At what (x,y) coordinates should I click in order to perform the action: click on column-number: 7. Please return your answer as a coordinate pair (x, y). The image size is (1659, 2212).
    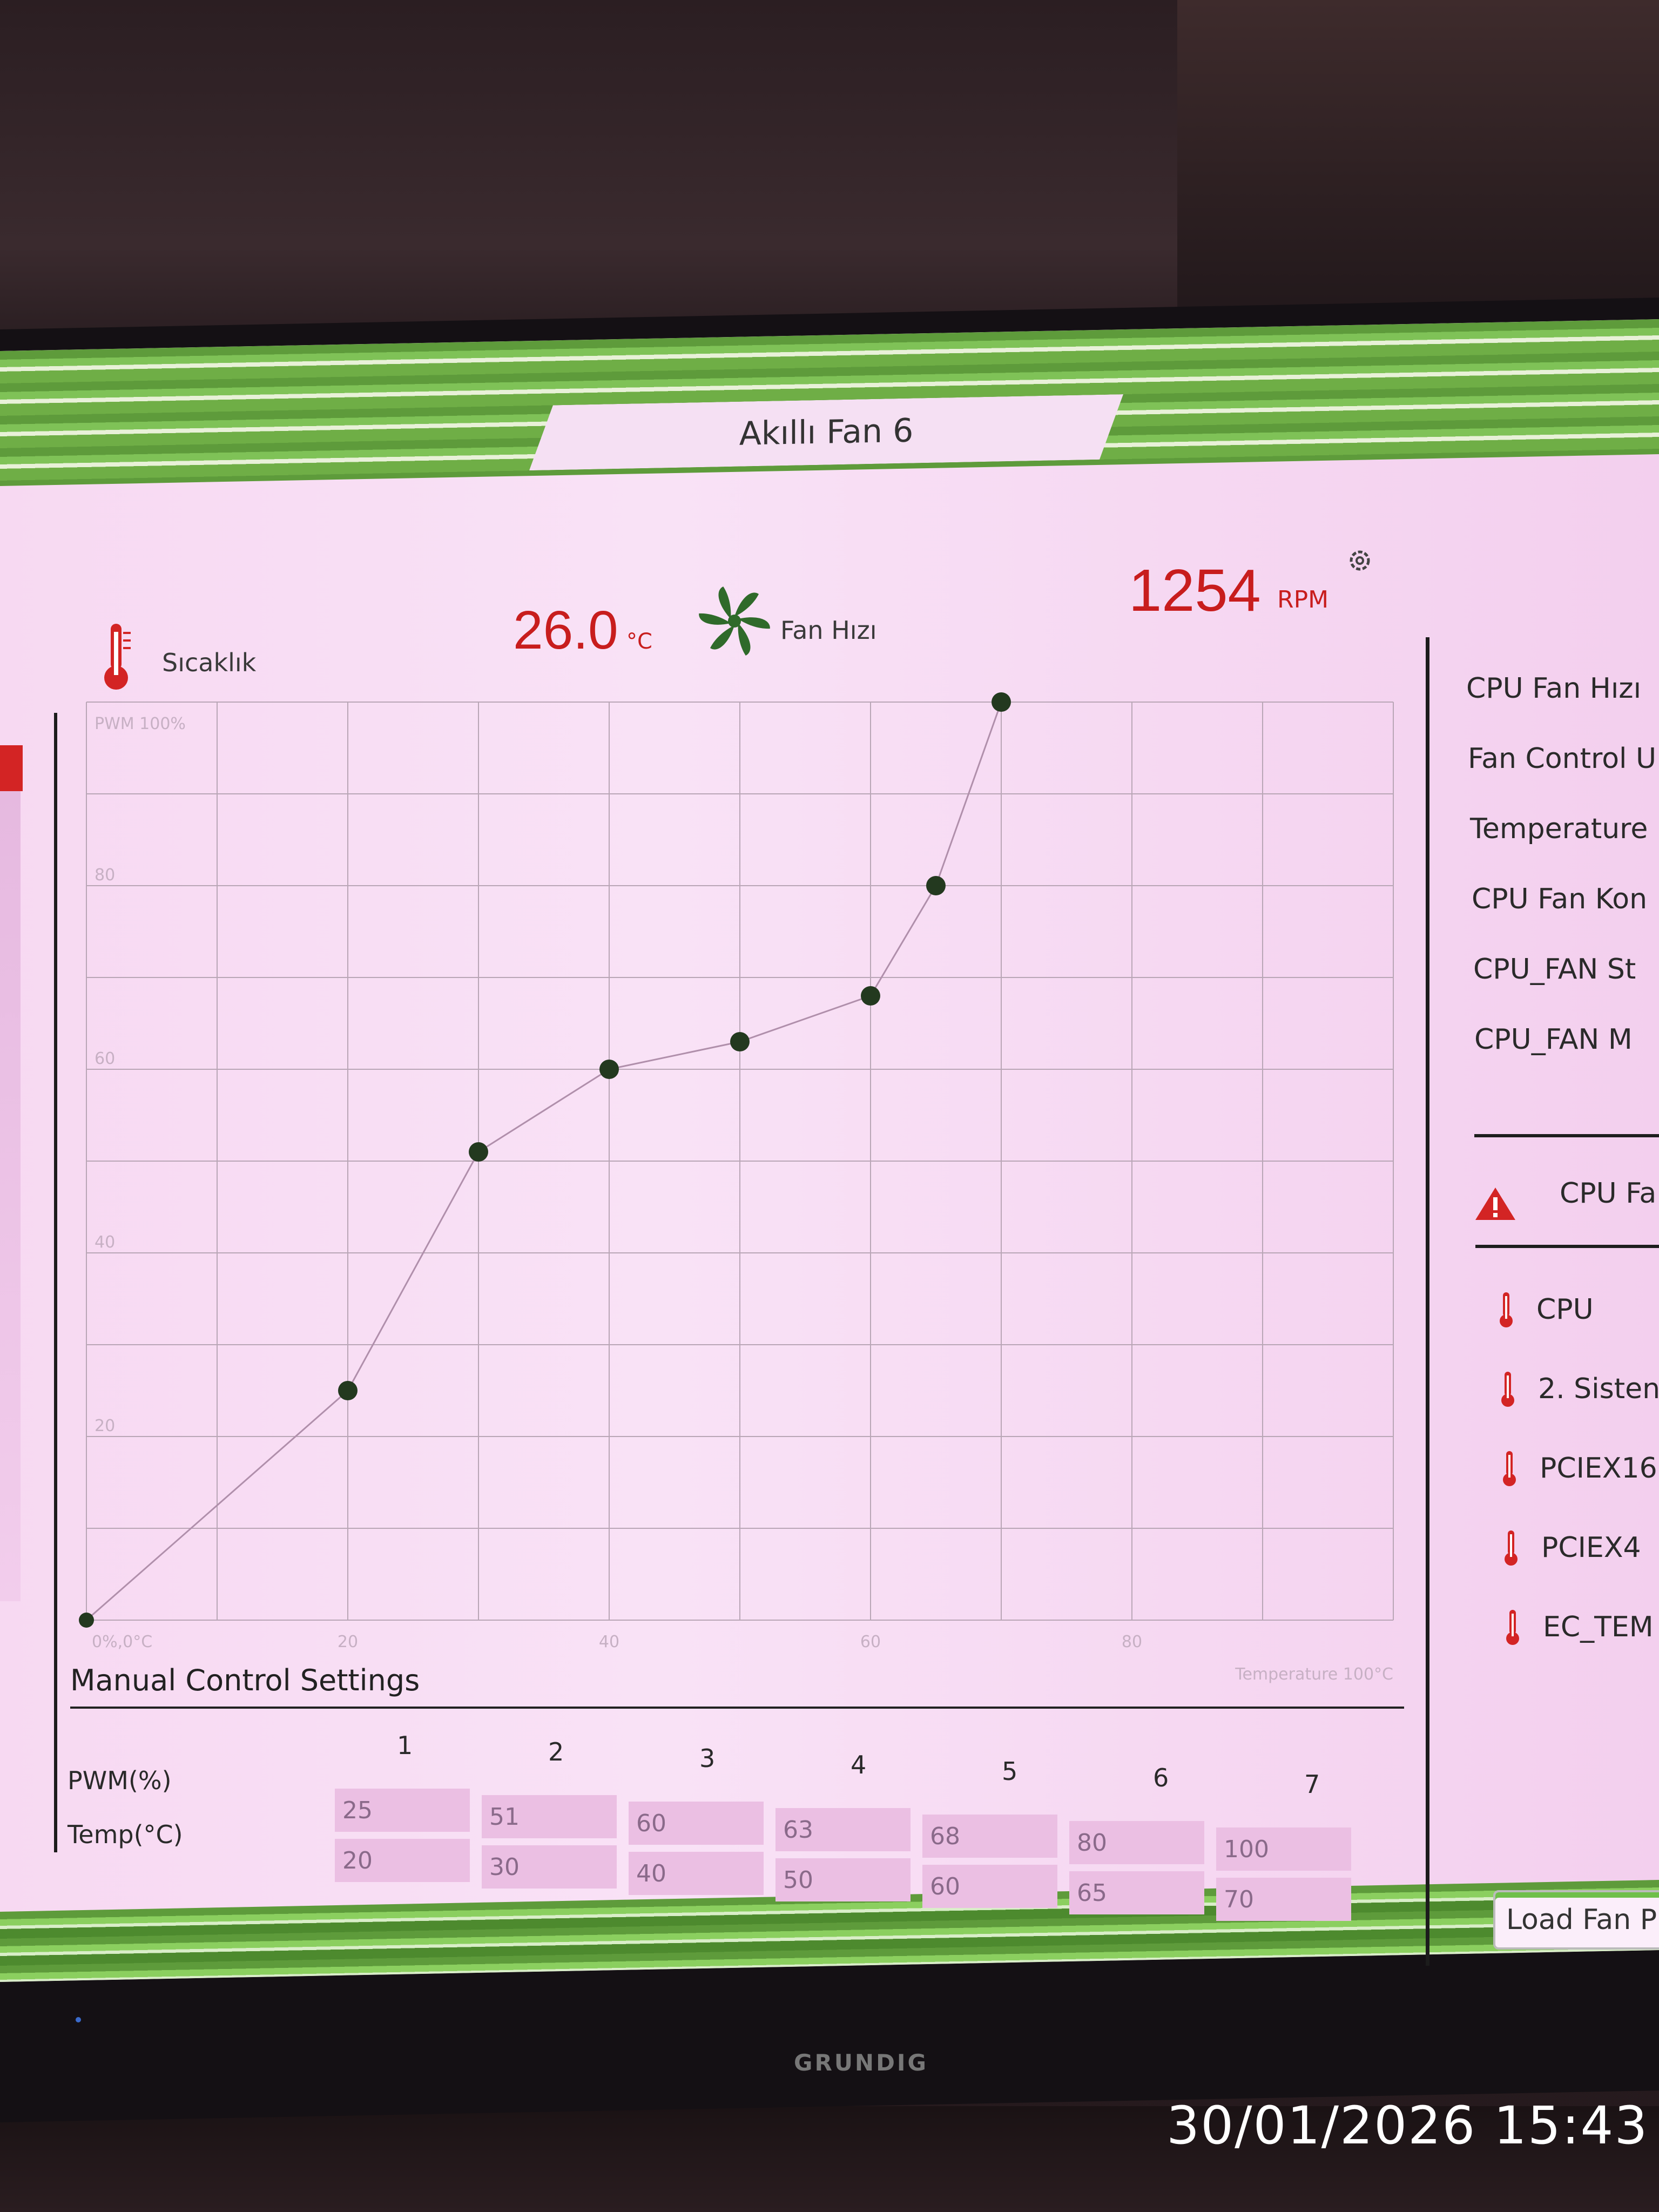
    Looking at the image, I should click on (1312, 1784).